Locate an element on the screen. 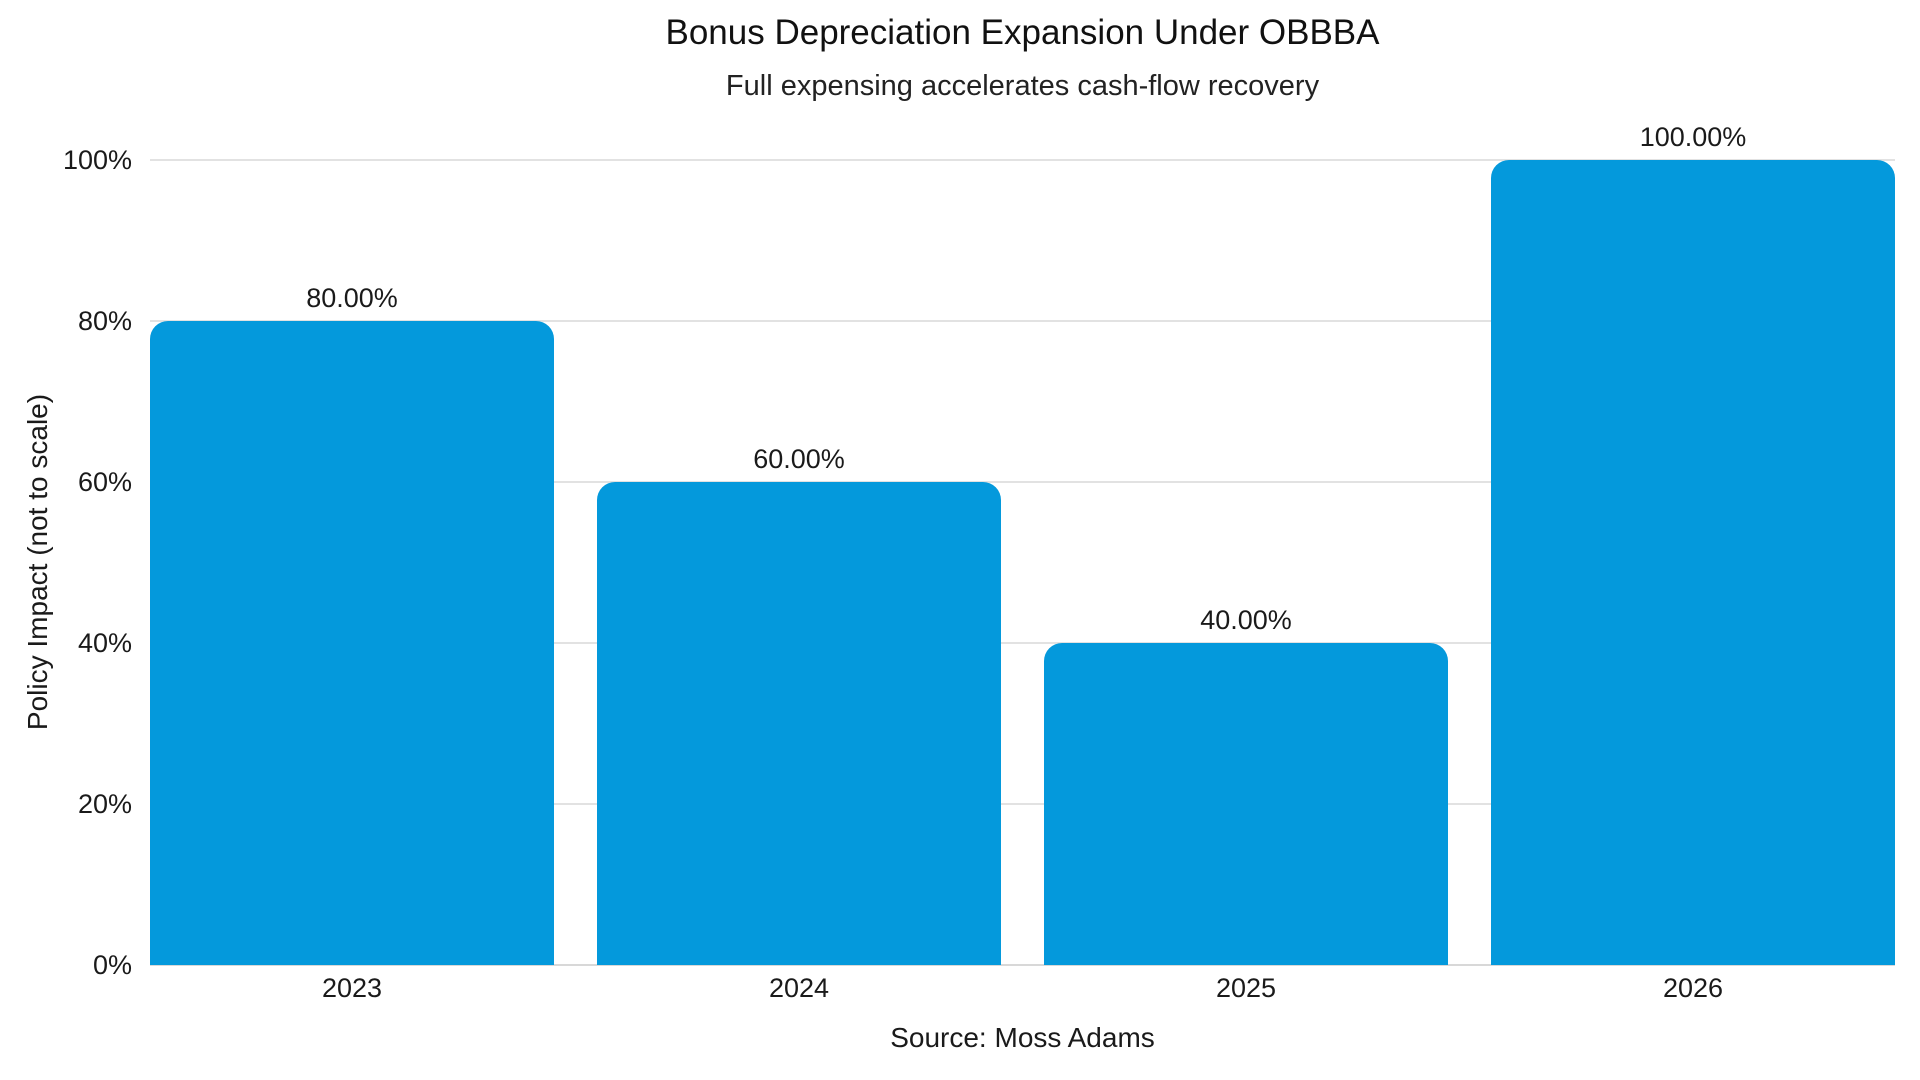  y-tick-label: 0% is located at coordinates (112, 965).